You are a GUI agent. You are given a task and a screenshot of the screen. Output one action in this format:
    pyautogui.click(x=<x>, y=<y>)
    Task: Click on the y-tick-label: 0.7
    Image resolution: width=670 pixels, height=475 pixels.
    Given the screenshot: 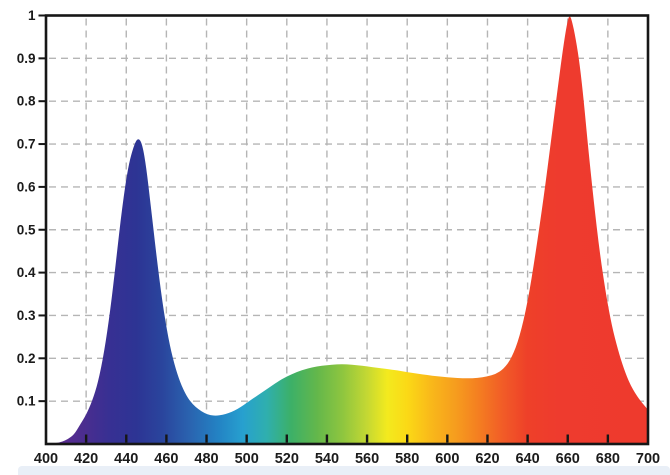 What is the action you would take?
    pyautogui.click(x=26, y=144)
    